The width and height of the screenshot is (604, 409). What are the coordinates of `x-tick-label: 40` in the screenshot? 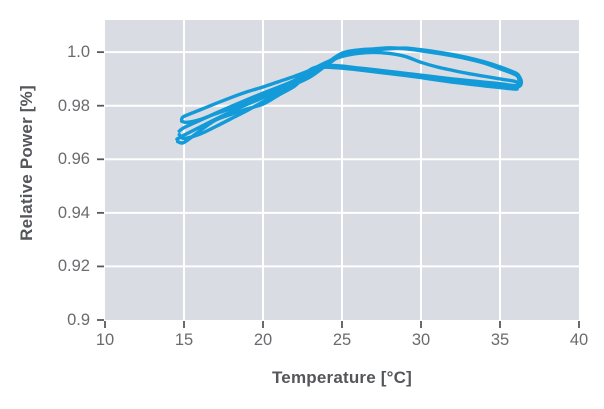 It's located at (579, 340).